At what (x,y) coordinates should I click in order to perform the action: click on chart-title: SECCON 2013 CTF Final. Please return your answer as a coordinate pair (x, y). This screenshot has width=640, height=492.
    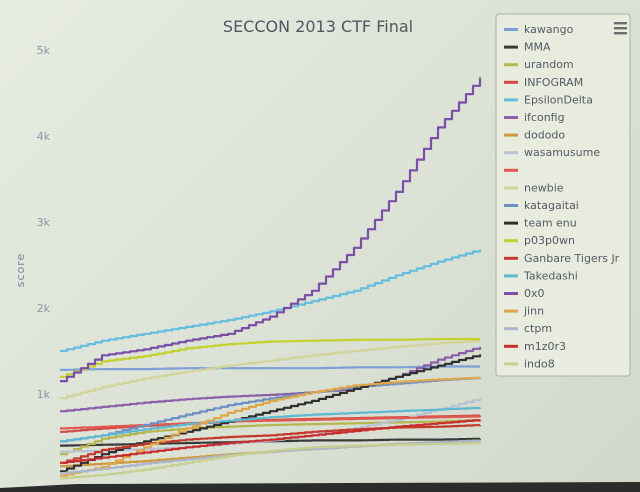
    Looking at the image, I should click on (318, 26).